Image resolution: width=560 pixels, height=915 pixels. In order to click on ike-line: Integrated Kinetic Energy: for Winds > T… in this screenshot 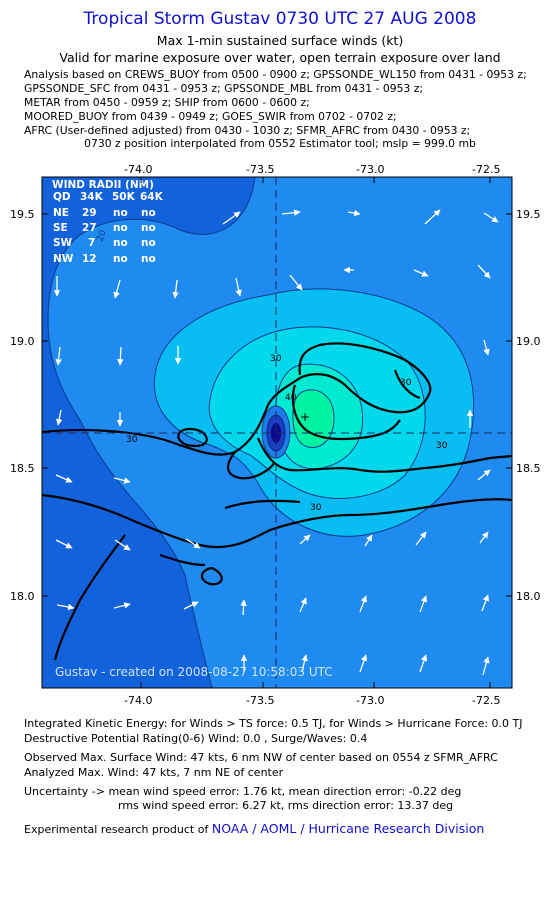, I will do `click(273, 723)`.